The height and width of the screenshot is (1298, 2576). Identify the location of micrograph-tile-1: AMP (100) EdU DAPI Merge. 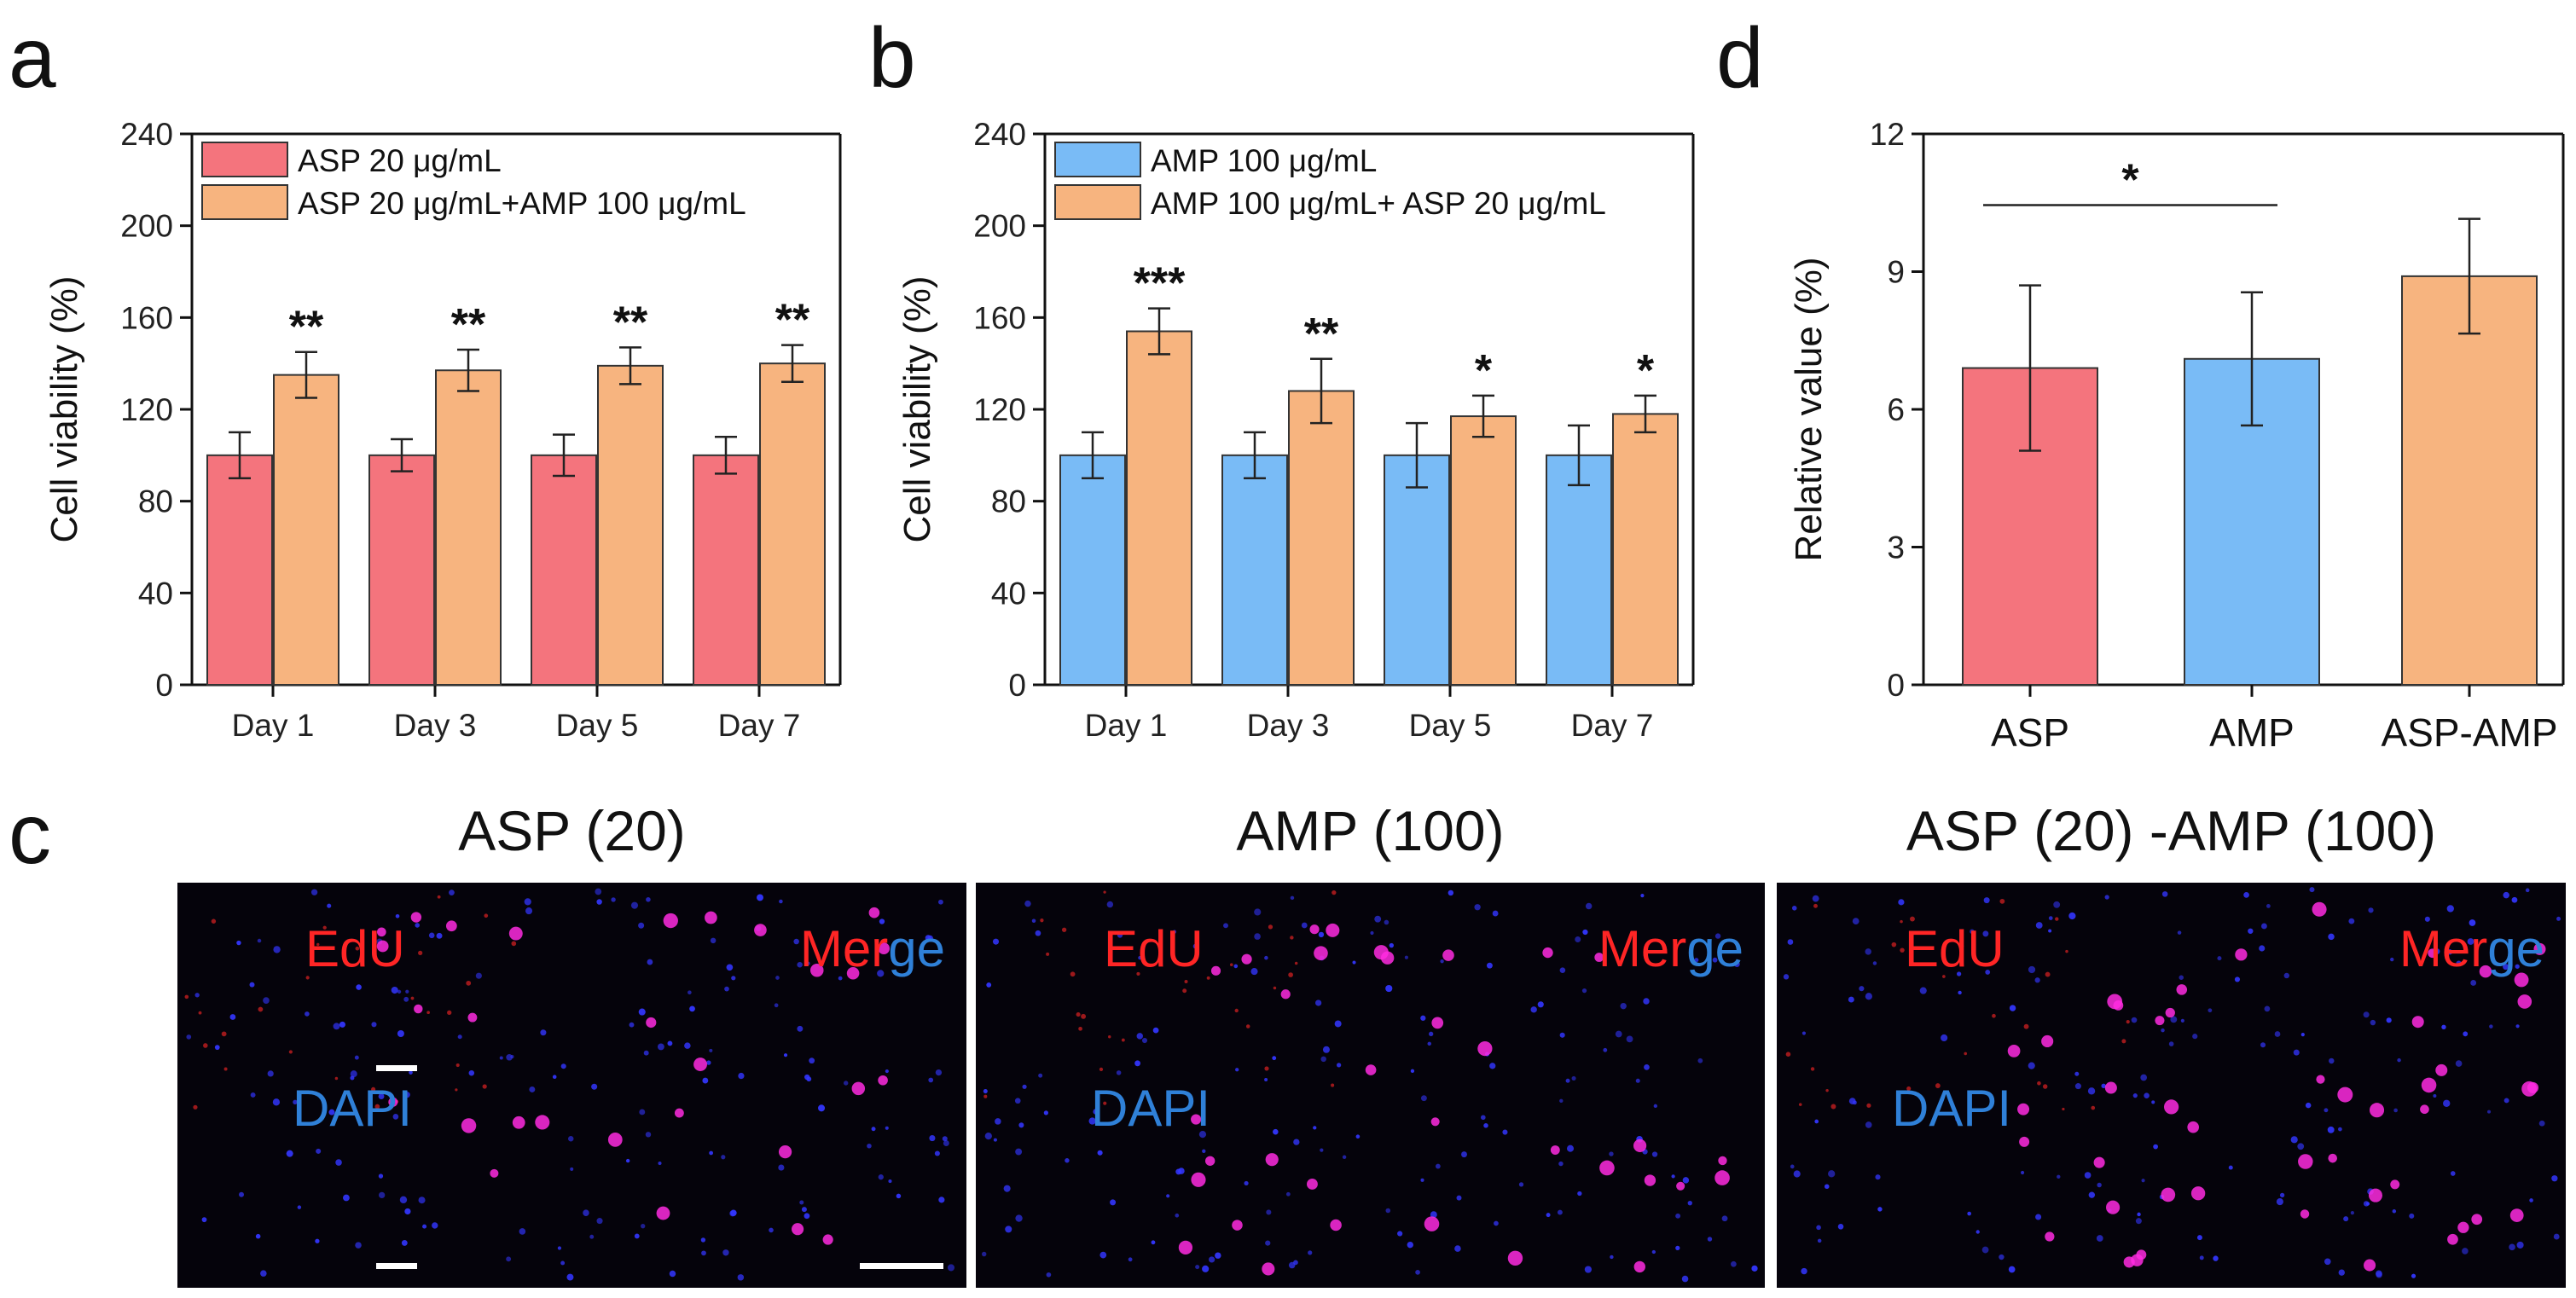
(1370, 1043).